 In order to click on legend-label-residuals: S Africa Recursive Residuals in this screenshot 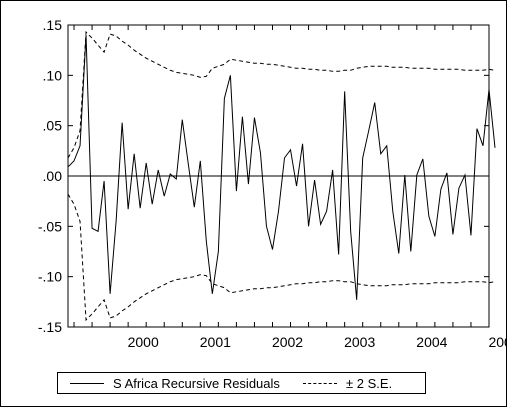, I will do `click(196, 383)`.